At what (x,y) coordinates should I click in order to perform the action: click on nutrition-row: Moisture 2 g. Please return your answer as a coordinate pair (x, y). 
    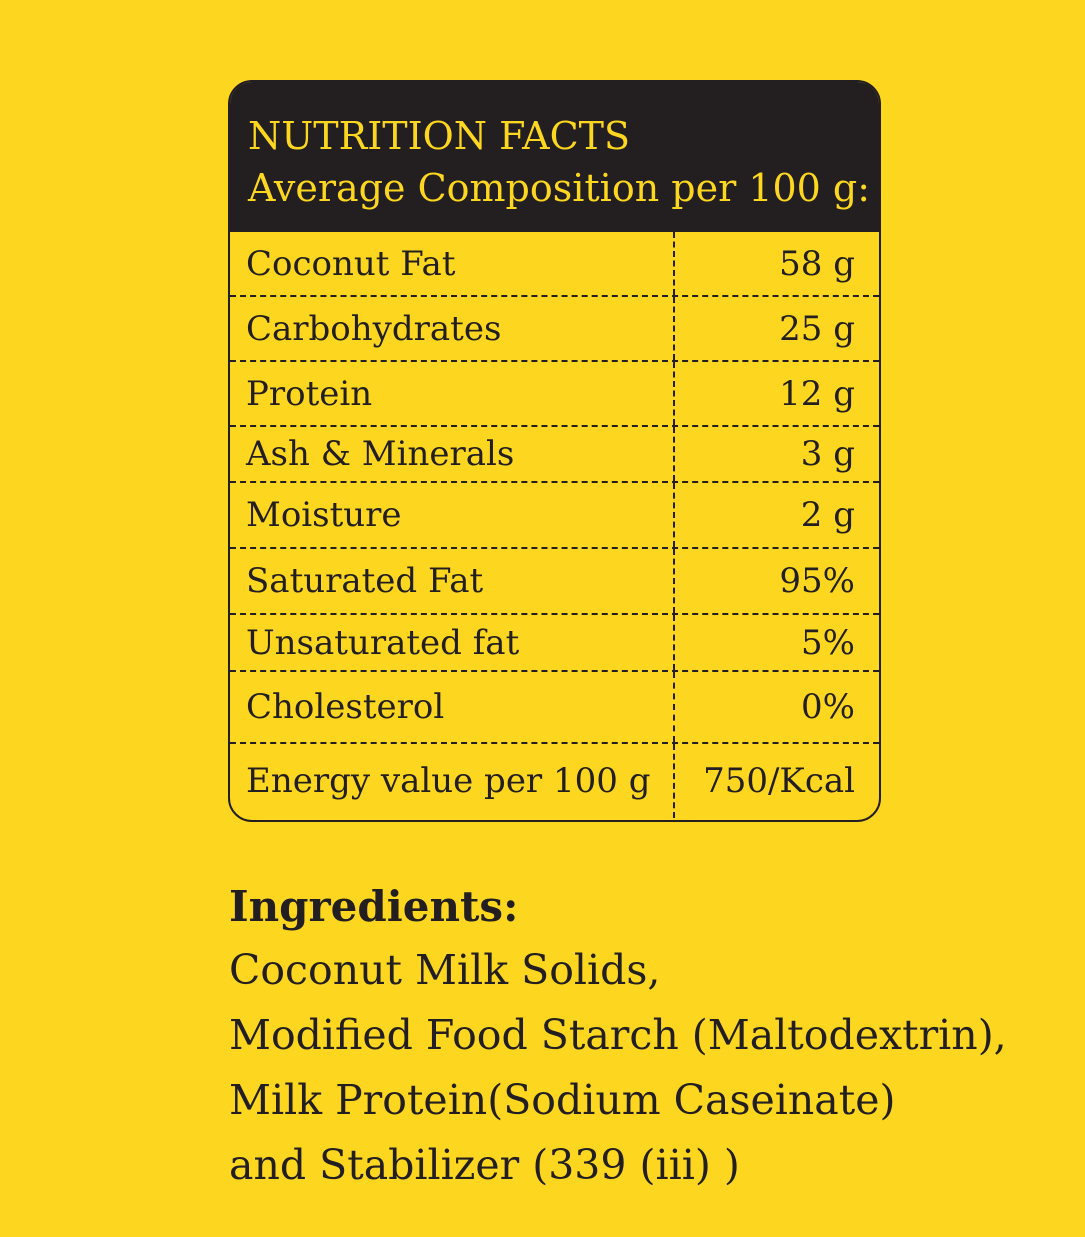
    Looking at the image, I should click on (554, 516).